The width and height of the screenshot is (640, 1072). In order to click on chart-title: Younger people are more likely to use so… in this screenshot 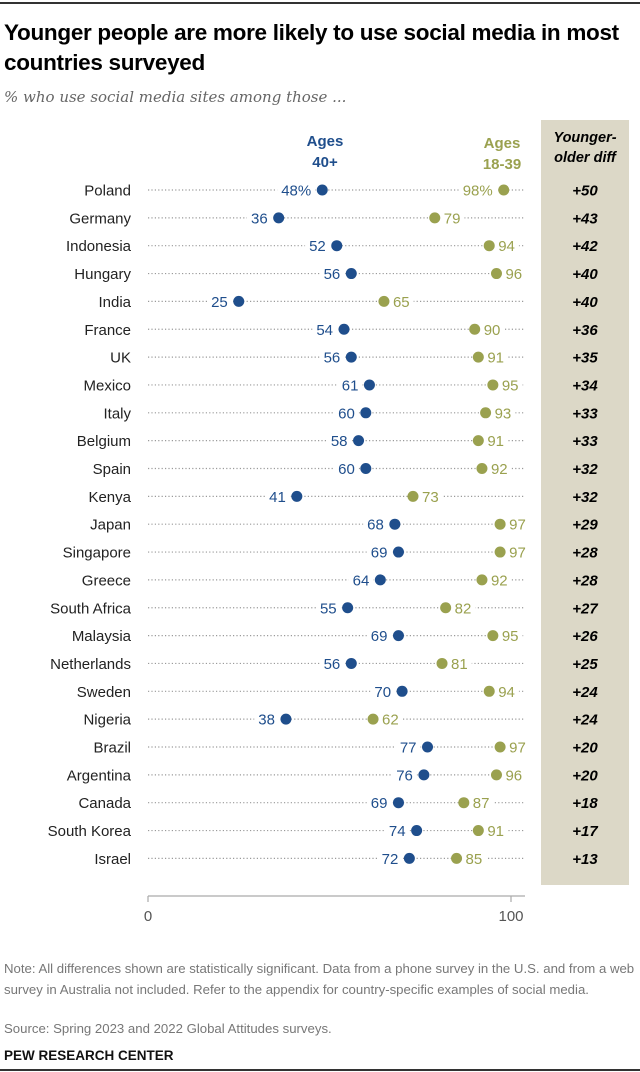, I will do `click(311, 47)`.